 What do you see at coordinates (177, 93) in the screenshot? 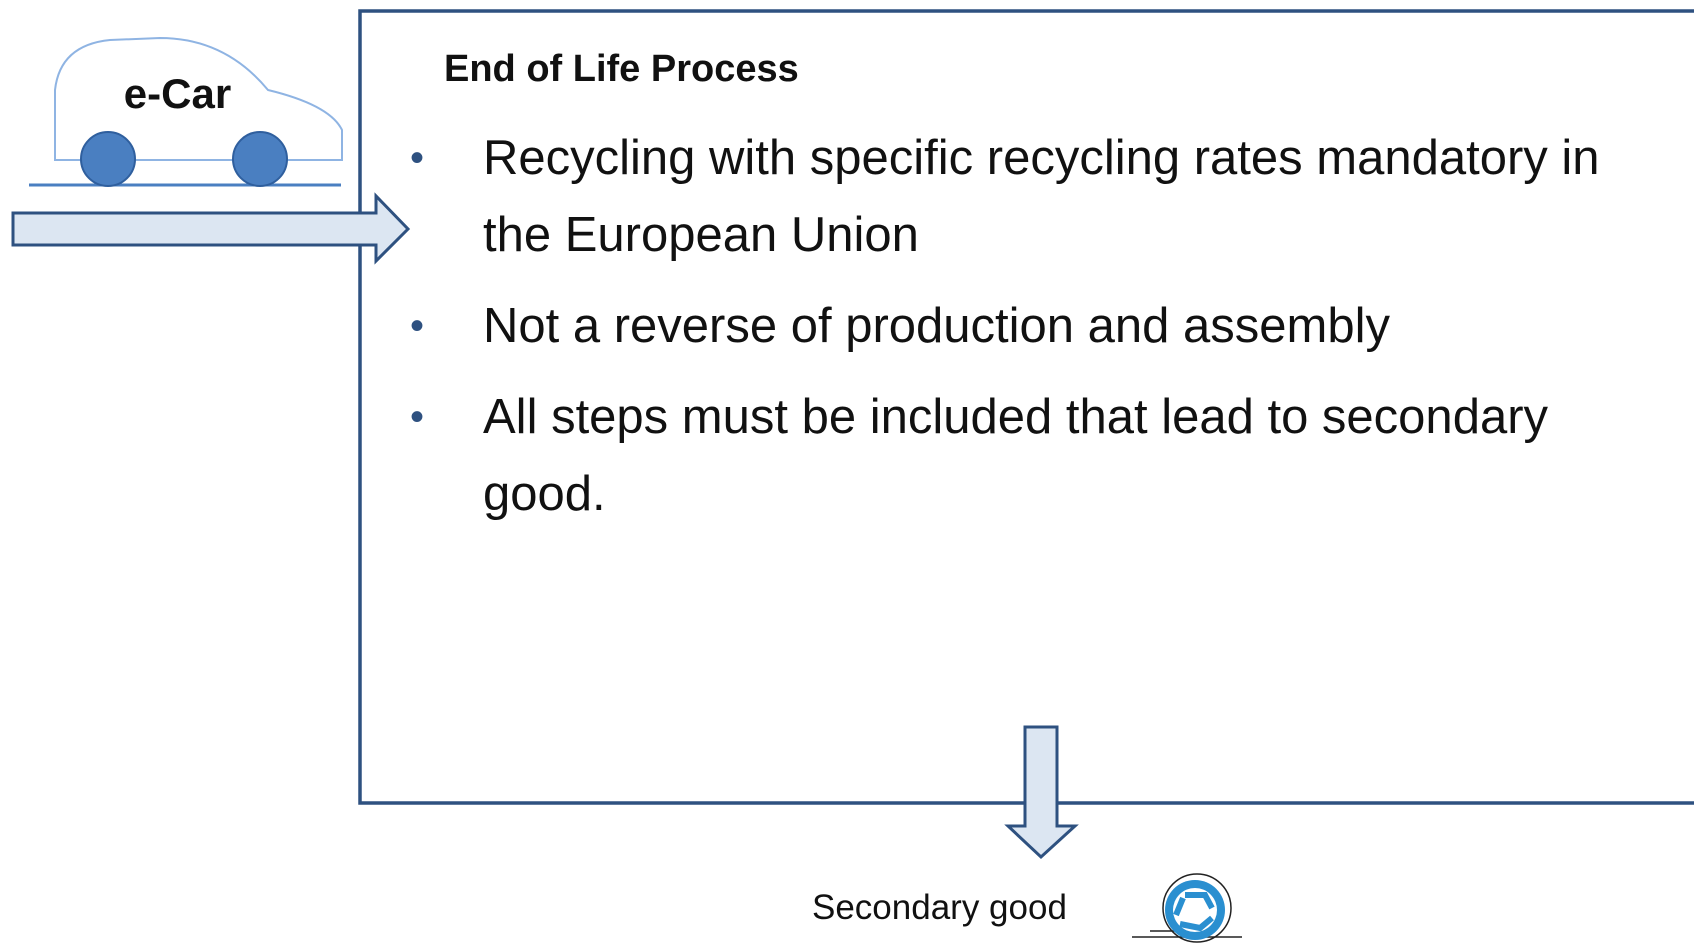
I see `car-label: e-Car` at bounding box center [177, 93].